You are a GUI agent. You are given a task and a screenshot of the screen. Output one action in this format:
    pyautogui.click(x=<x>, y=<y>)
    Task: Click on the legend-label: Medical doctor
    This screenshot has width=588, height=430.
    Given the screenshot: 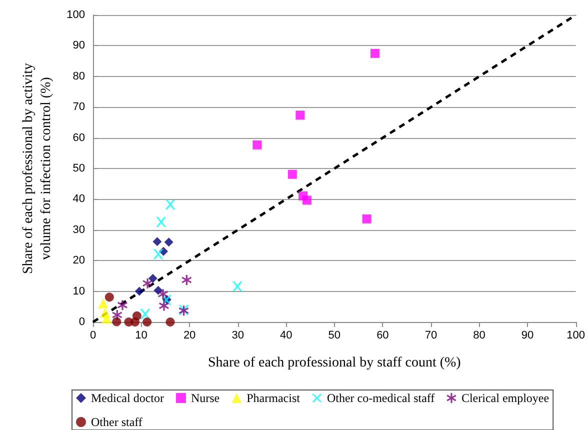 What is the action you would take?
    pyautogui.click(x=127, y=398)
    